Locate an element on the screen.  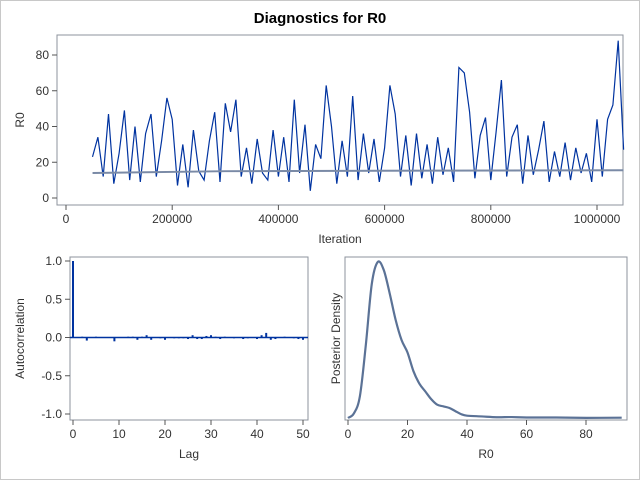
density-x-tick-label: 20 is located at coordinates (408, 434).